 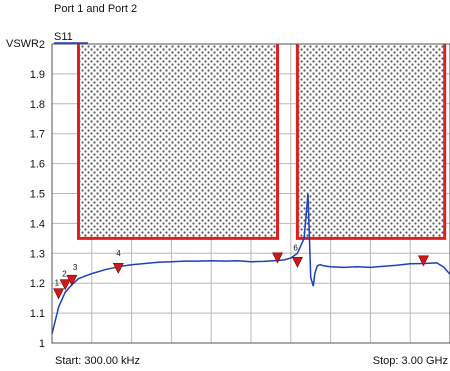 I want to click on y-tick-label: 2, so click(x=42, y=45).